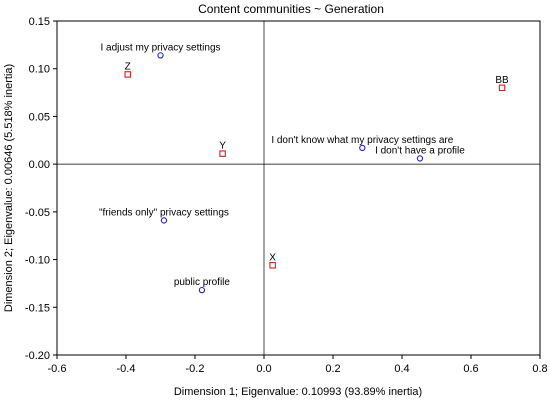  I want to click on y-tick-label: 0.10, so click(39, 70).